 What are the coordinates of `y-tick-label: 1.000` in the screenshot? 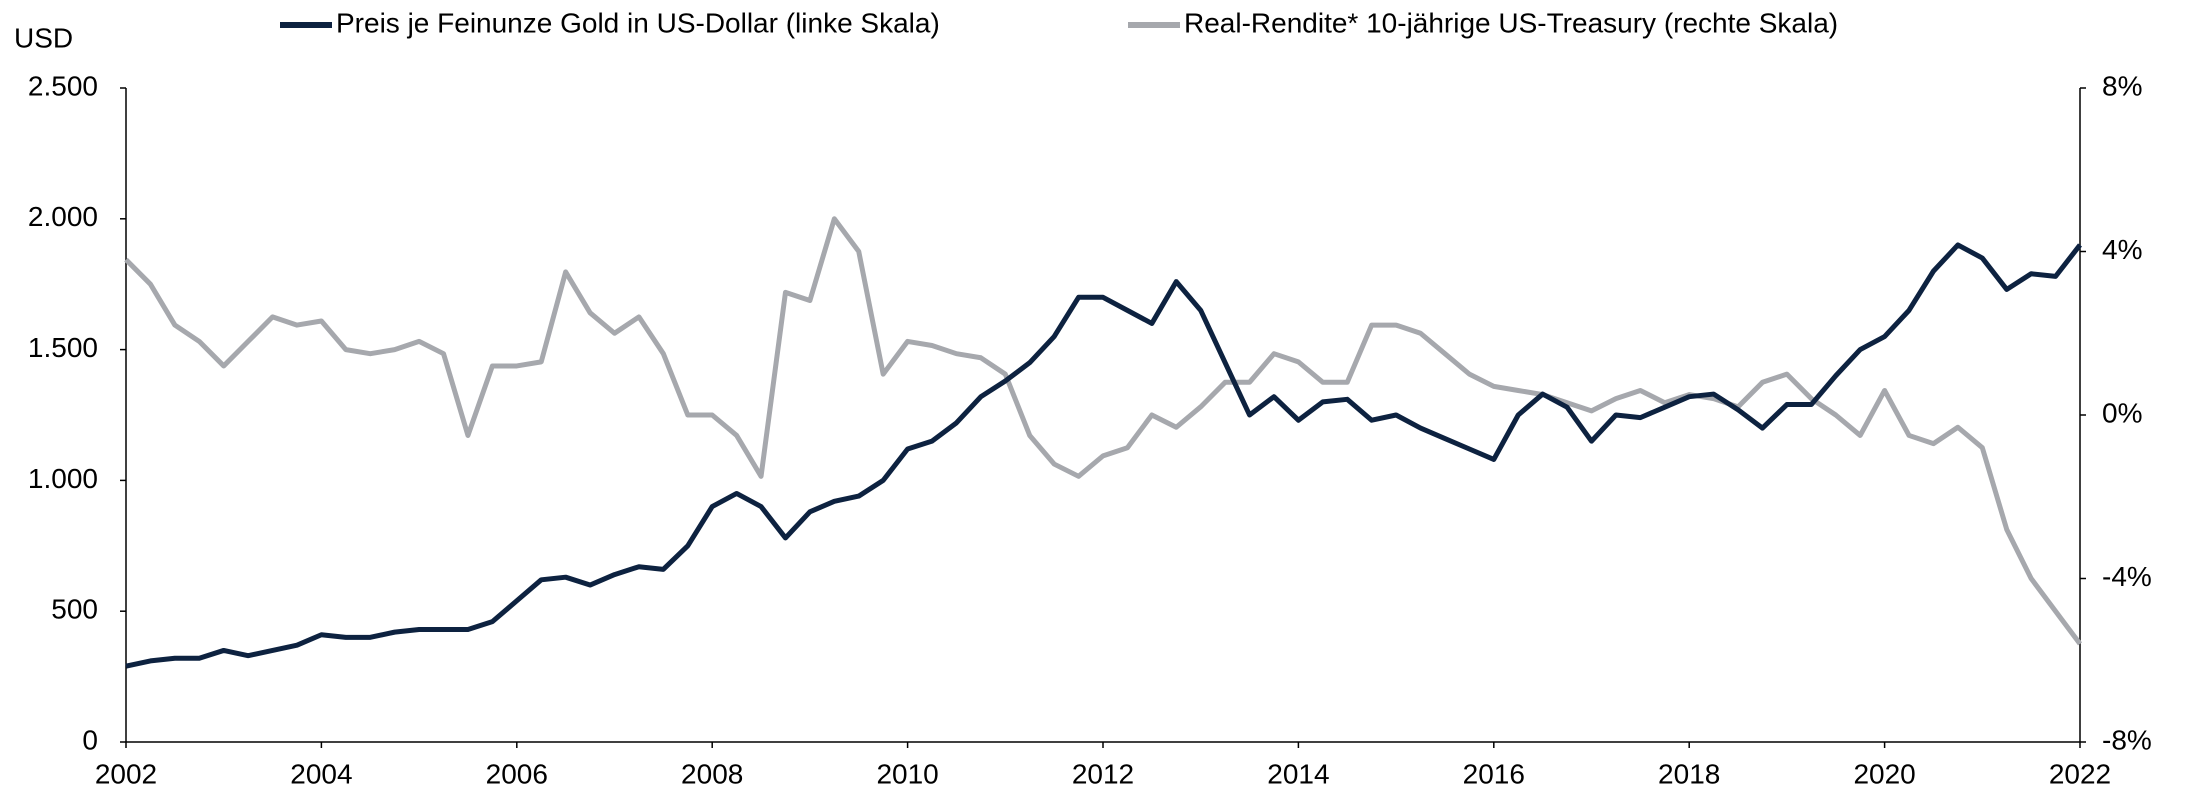 It's located at (63, 478).